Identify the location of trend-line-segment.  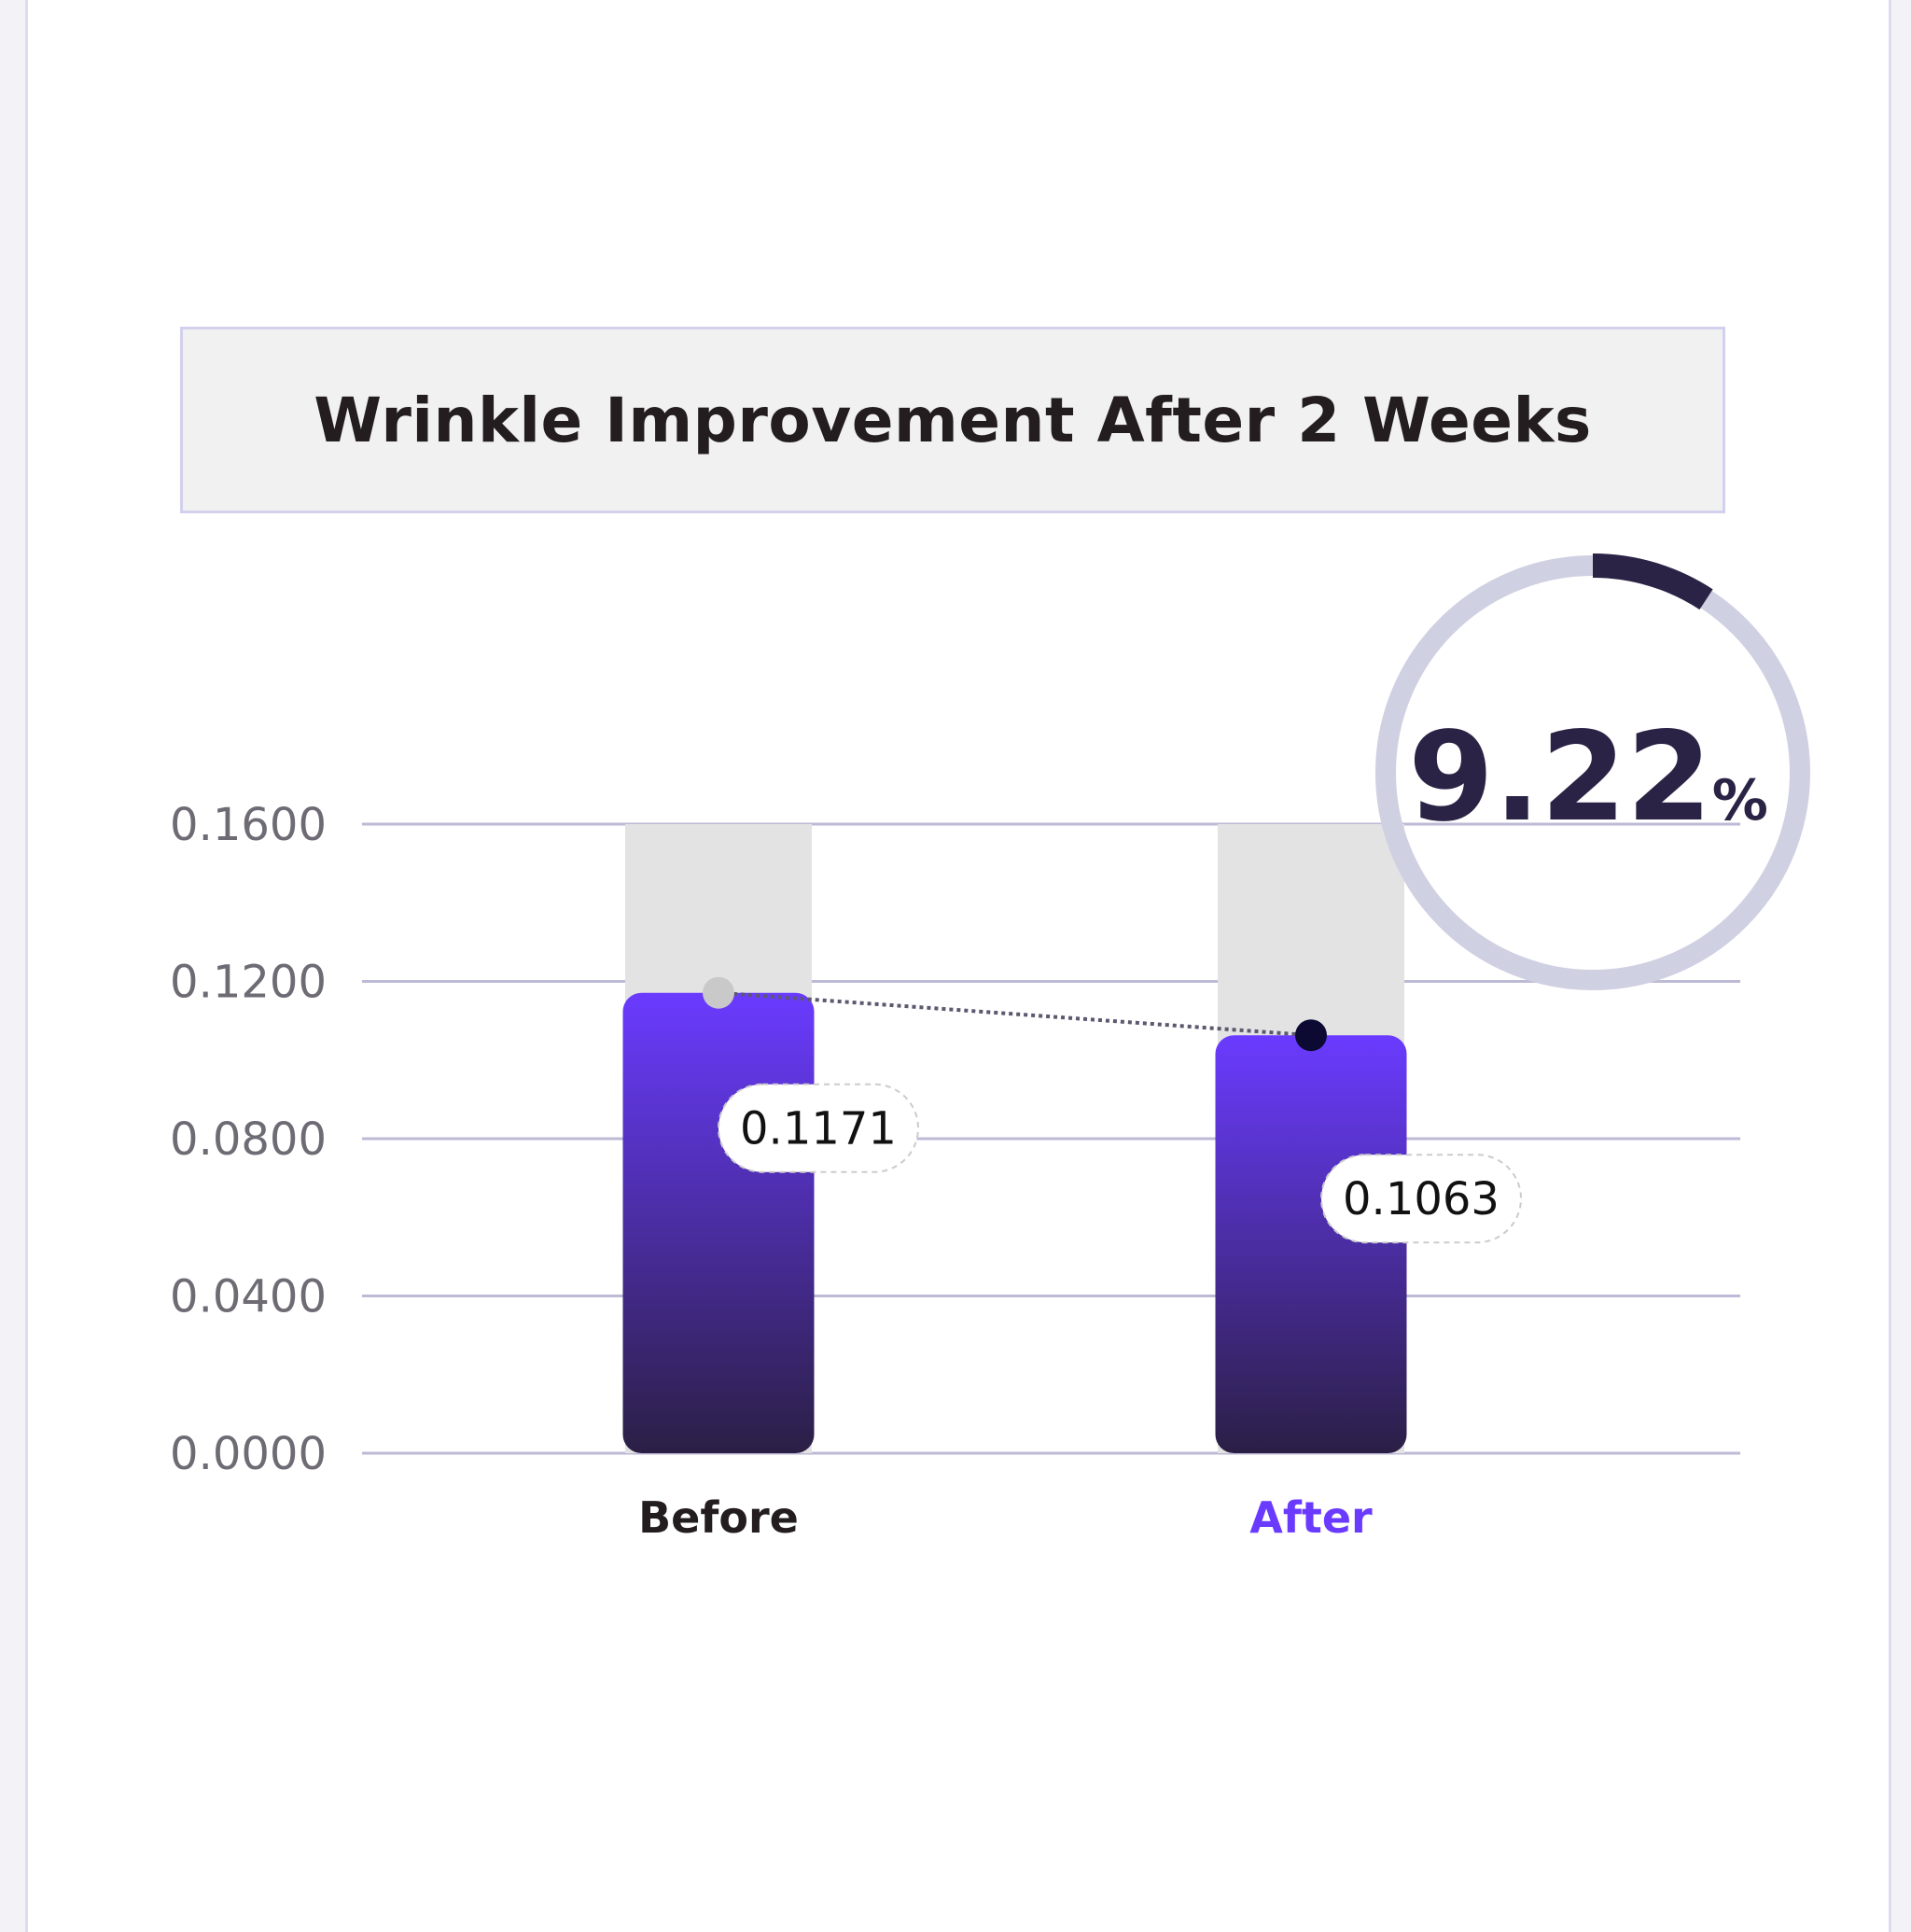
(1015, 1014).